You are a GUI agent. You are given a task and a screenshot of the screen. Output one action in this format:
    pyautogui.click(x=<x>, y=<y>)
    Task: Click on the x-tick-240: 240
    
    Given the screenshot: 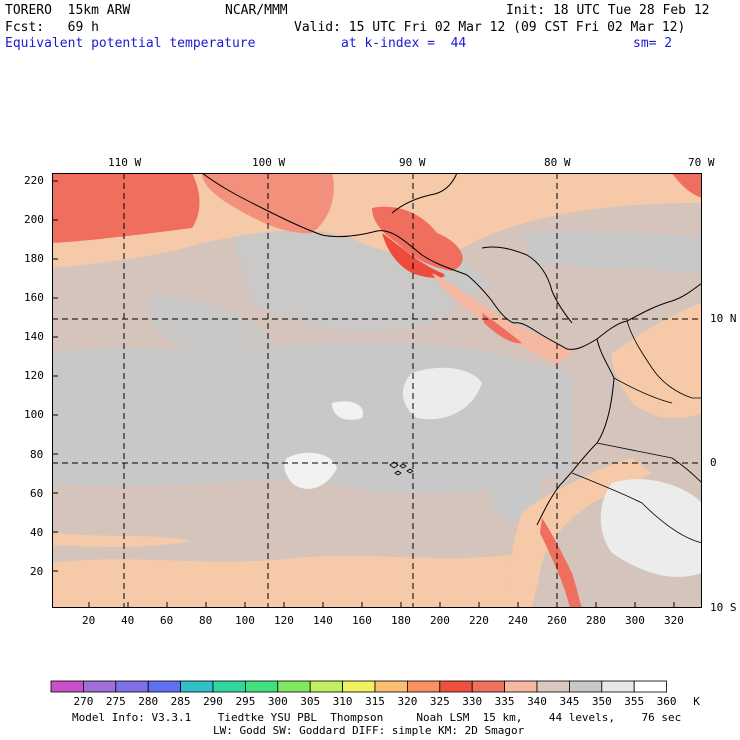 What is the action you would take?
    pyautogui.click(x=518, y=620)
    